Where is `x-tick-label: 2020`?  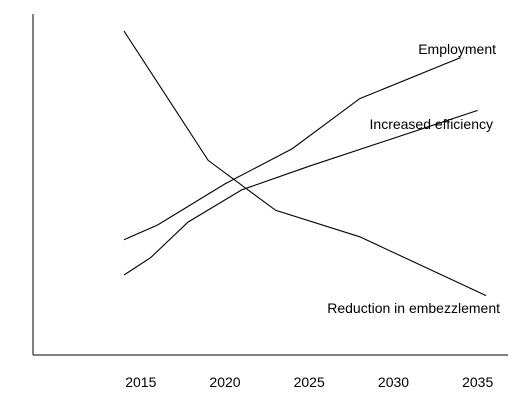 x-tick-label: 2020 is located at coordinates (224, 382).